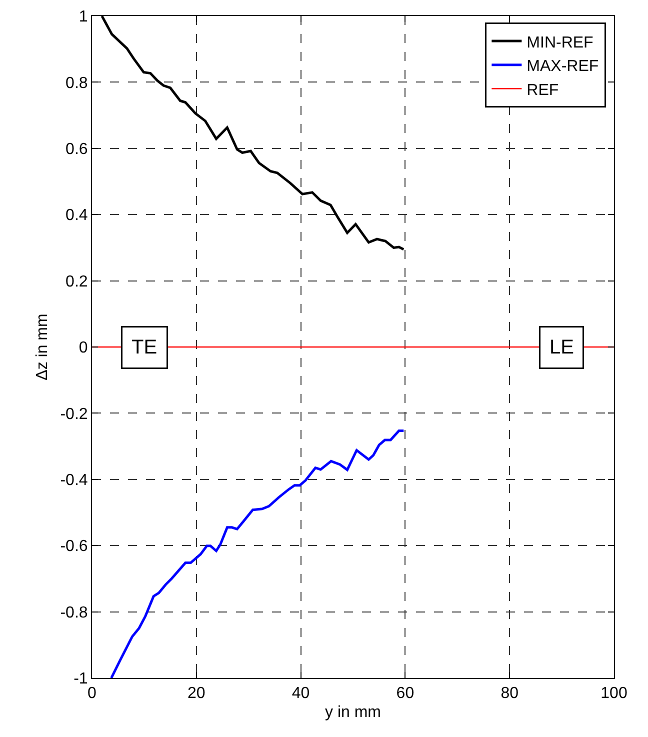 Image resolution: width=648 pixels, height=737 pixels. What do you see at coordinates (353, 712) in the screenshot?
I see `x-axis-title: y in mm` at bounding box center [353, 712].